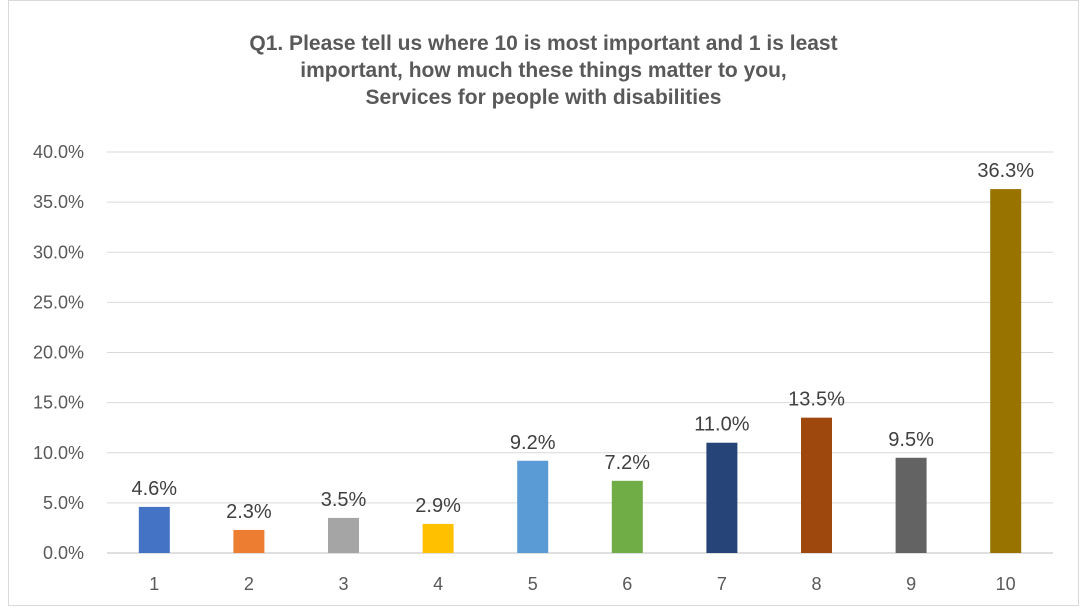  Describe the element at coordinates (58, 353) in the screenshot. I see `y-tick-label: 20.0%` at that location.